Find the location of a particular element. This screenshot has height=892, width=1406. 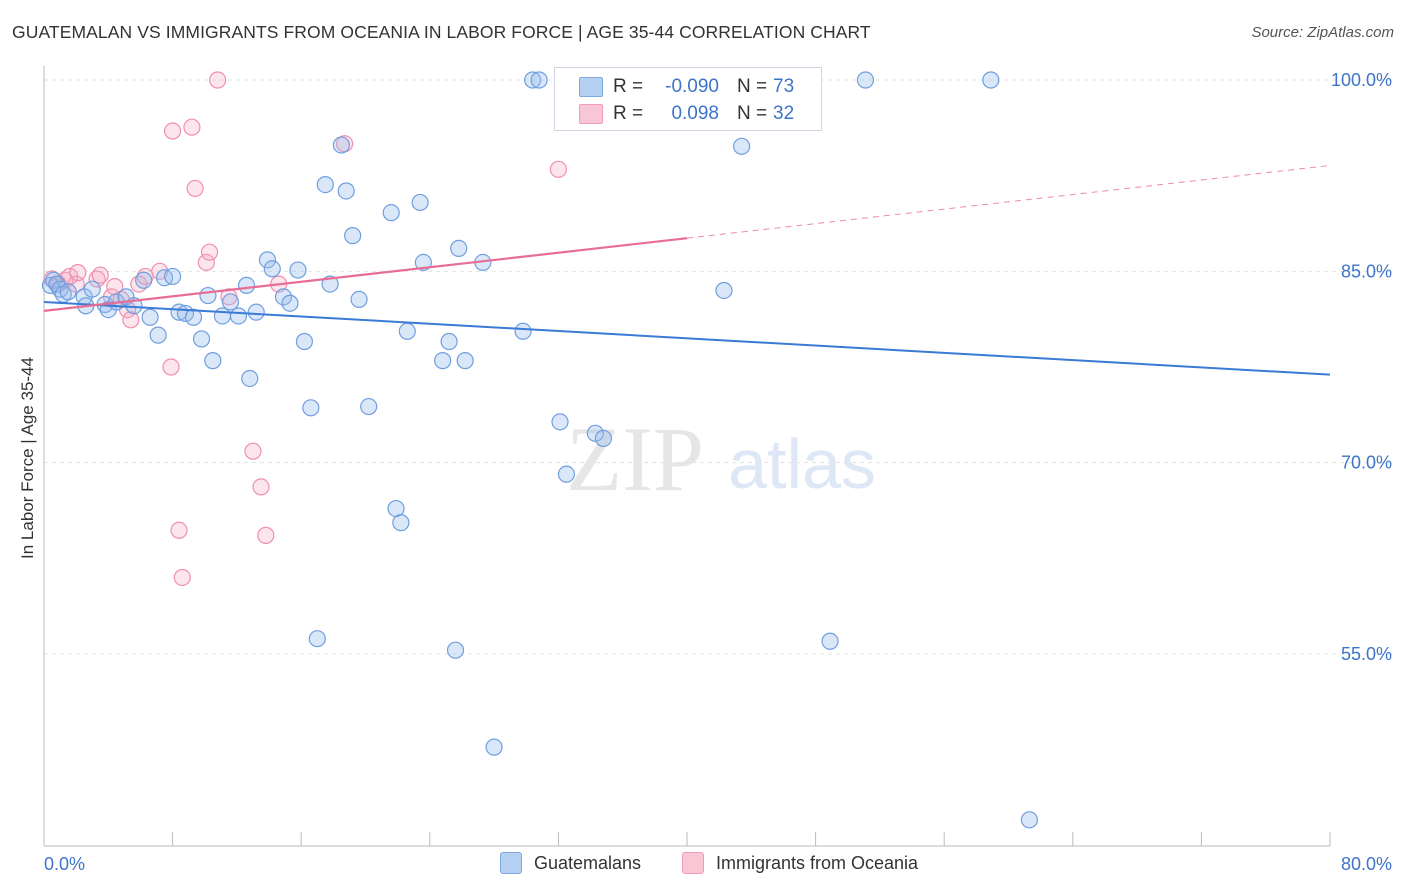

stats-row-guatemalans: R = -0.090 N = 73 is located at coordinates (688, 87).